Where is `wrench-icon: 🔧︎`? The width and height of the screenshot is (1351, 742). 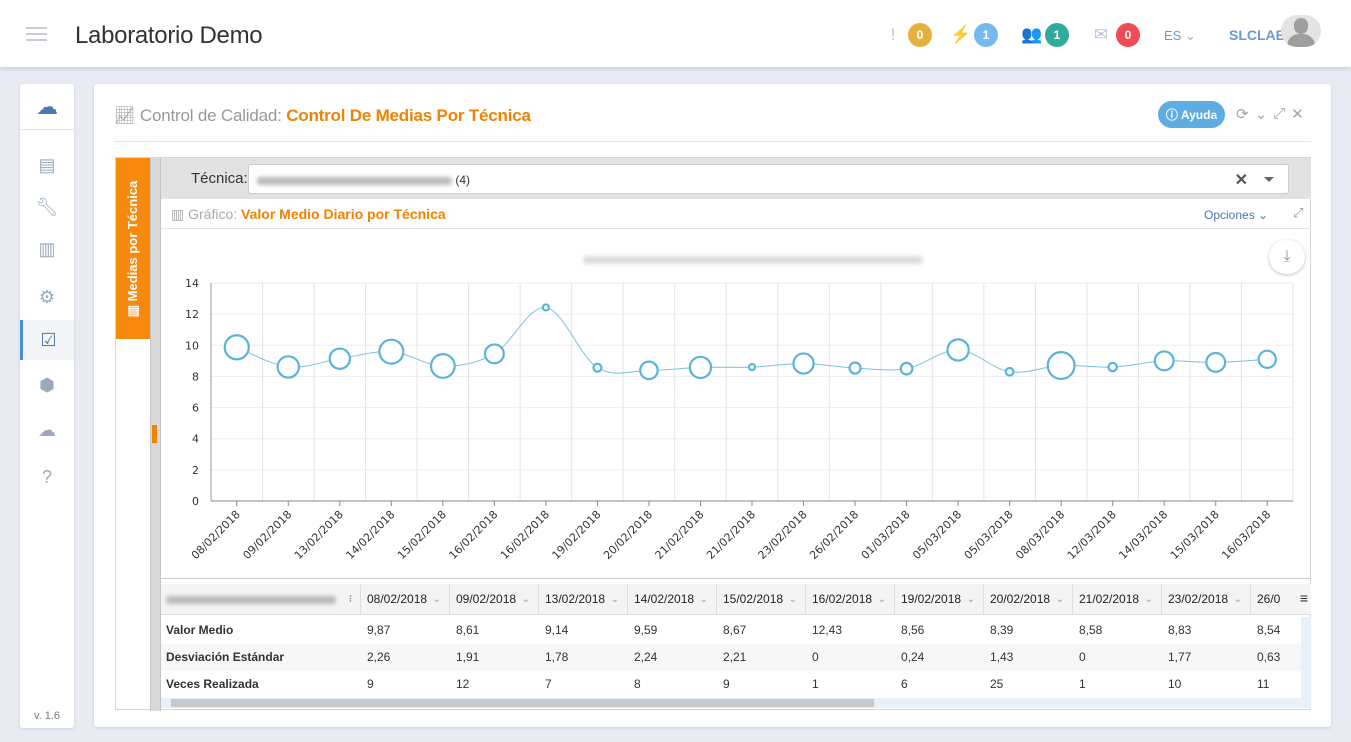
wrench-icon: 🔧︎ is located at coordinates (47, 206).